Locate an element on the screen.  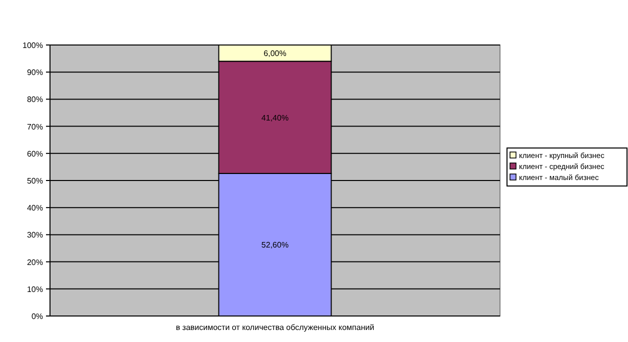
y-tick-label: 0% is located at coordinates (37, 316).